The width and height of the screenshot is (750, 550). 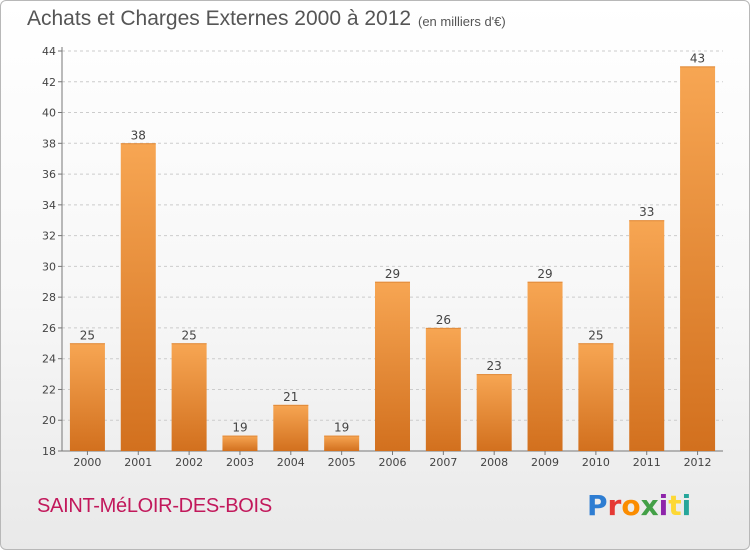 What do you see at coordinates (494, 462) in the screenshot?
I see `x-tick-label: 2008` at bounding box center [494, 462].